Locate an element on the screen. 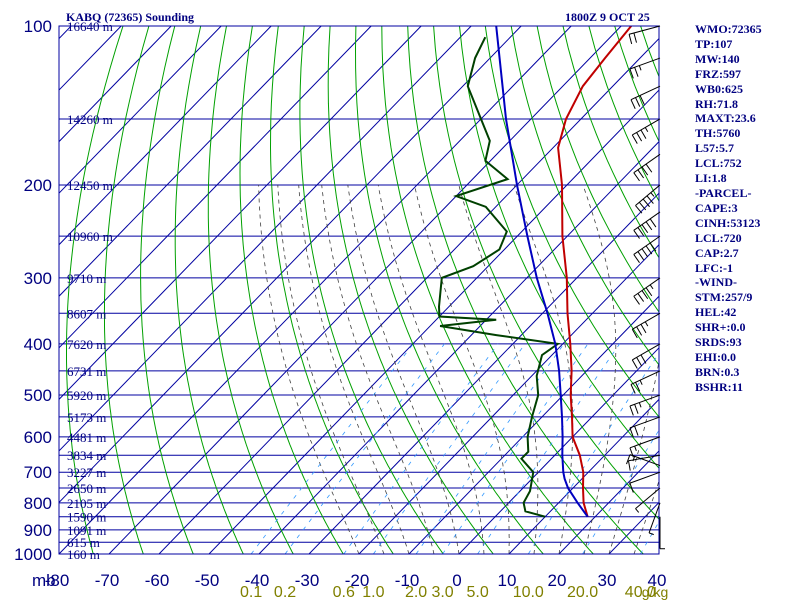  panel-line: CAPE:3 is located at coordinates (716, 207).